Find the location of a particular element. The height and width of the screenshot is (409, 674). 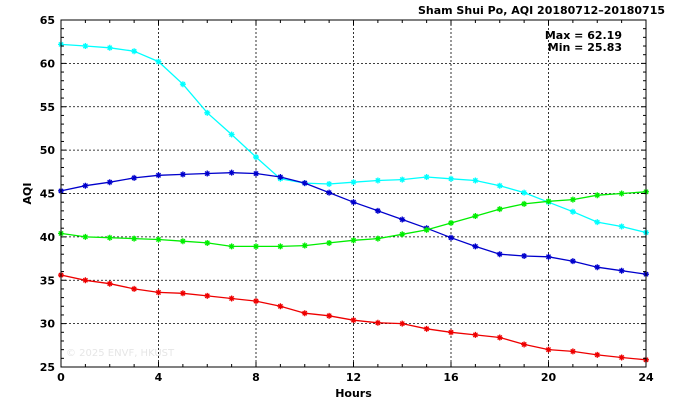

x-tick-label: 24 is located at coordinates (646, 377).